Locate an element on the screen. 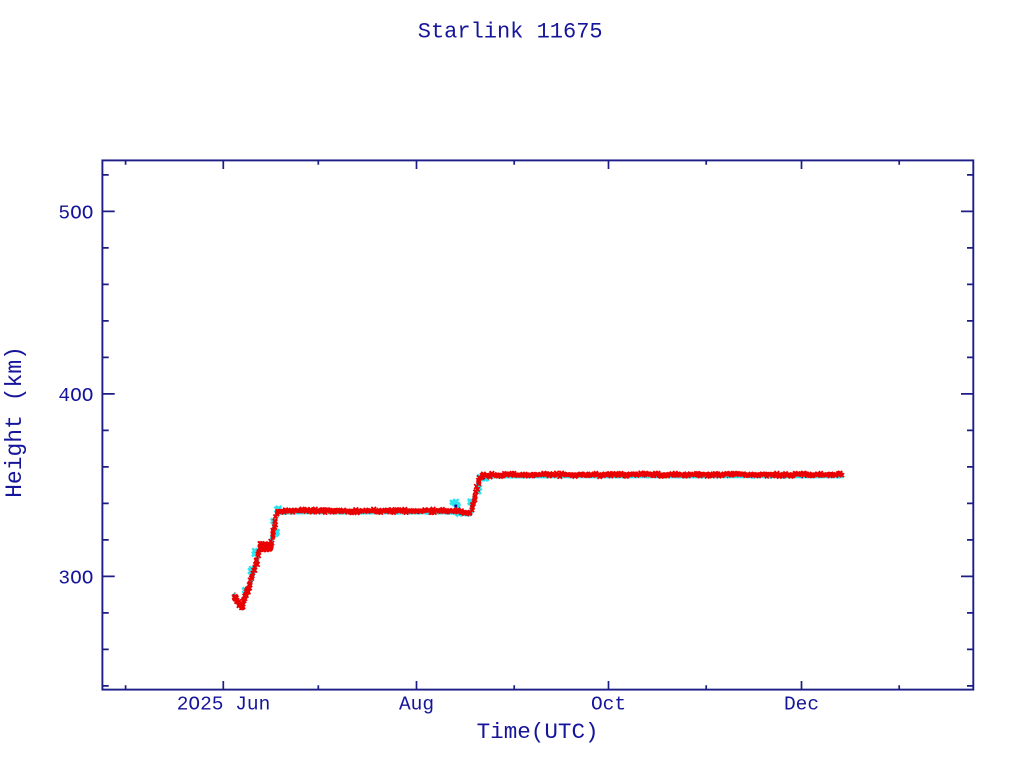 The width and height of the screenshot is (1024, 768). svg-text: Time(UTC) is located at coordinates (538, 732).